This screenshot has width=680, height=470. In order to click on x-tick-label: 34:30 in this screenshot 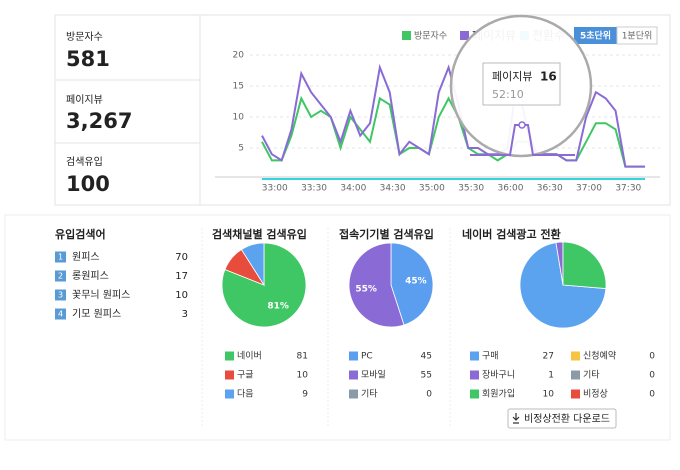, I will do `click(393, 189)`.